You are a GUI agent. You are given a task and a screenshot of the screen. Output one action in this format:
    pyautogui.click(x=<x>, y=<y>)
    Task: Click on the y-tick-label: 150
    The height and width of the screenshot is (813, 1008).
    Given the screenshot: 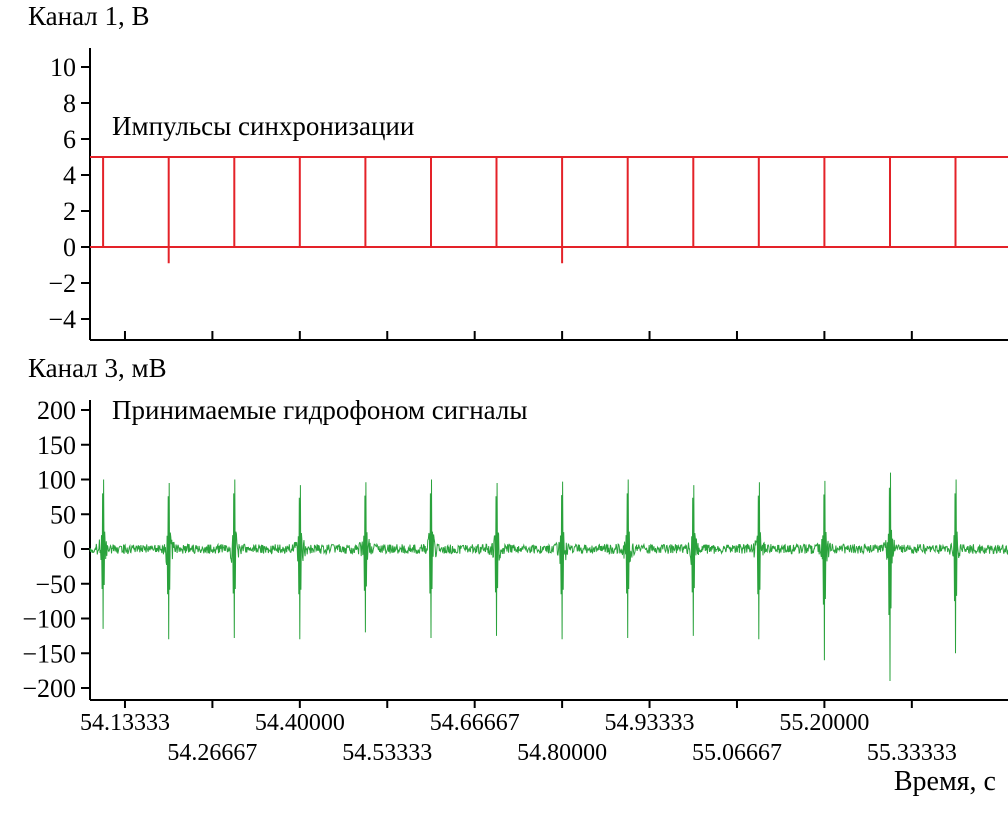 What is the action you would take?
    pyautogui.click(x=56, y=445)
    